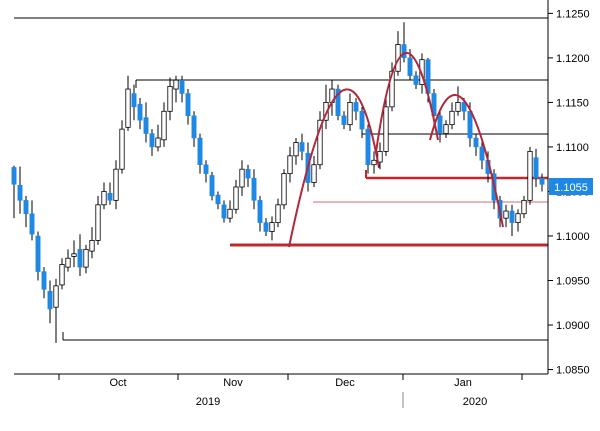  Describe the element at coordinates (572, 103) in the screenshot. I see `y-tick-label: 1.1150` at that location.